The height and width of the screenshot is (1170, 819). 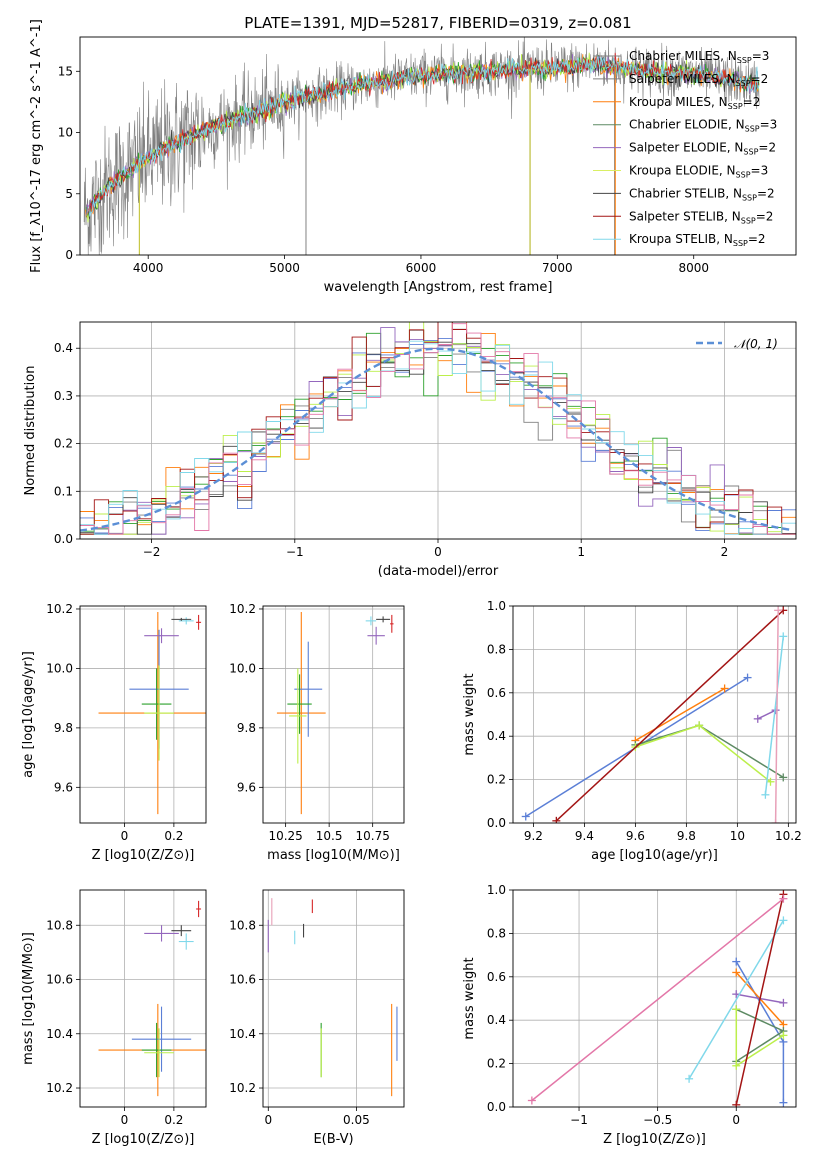 What do you see at coordinates (657, 1120) in the screenshot?
I see `x-tick-label: −0.5` at bounding box center [657, 1120].